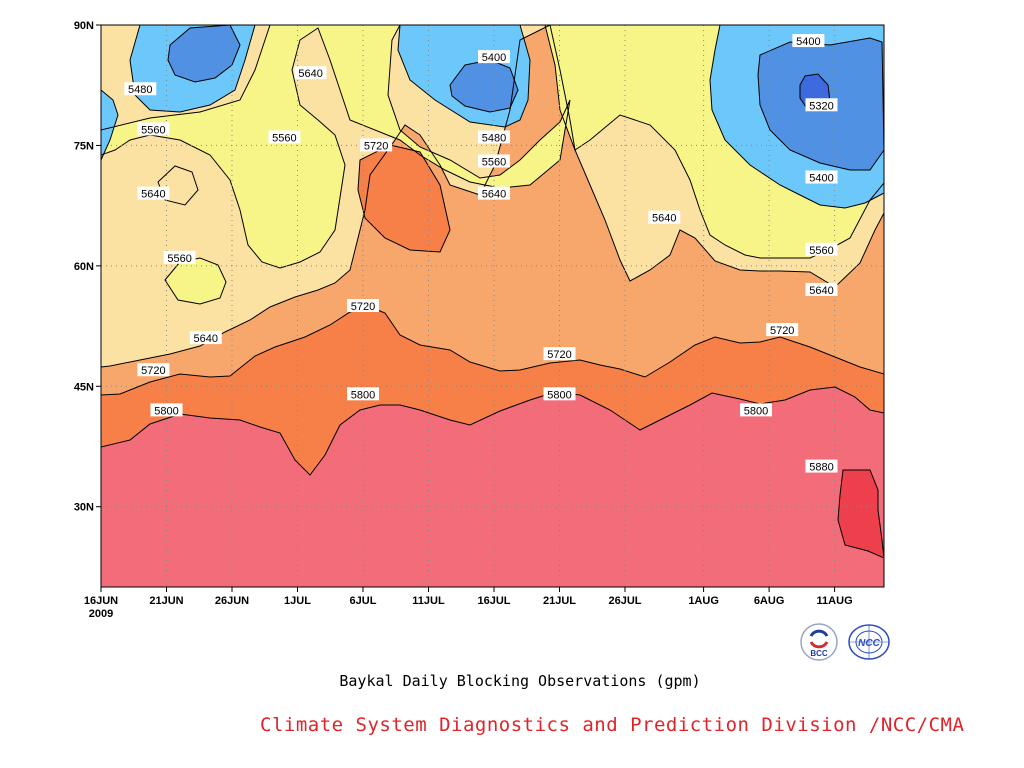 Image resolution: width=1024 pixels, height=768 pixels. What do you see at coordinates (819, 642) in the screenshot?
I see `bcc-logo: BCC` at bounding box center [819, 642].